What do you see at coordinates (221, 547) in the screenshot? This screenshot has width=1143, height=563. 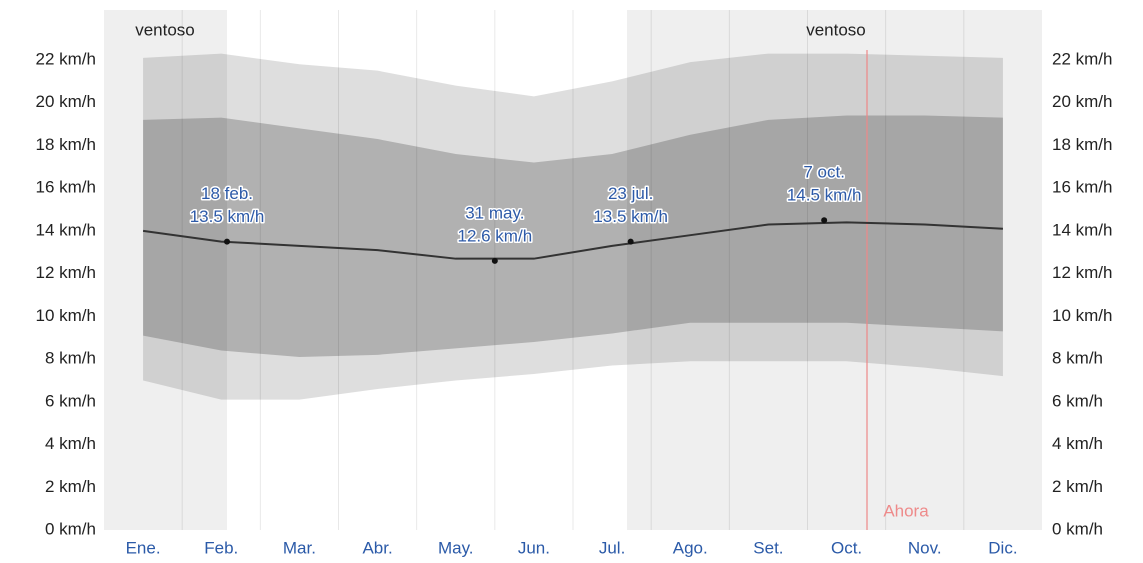 I see `x-tick-label: Feb.` at bounding box center [221, 547].